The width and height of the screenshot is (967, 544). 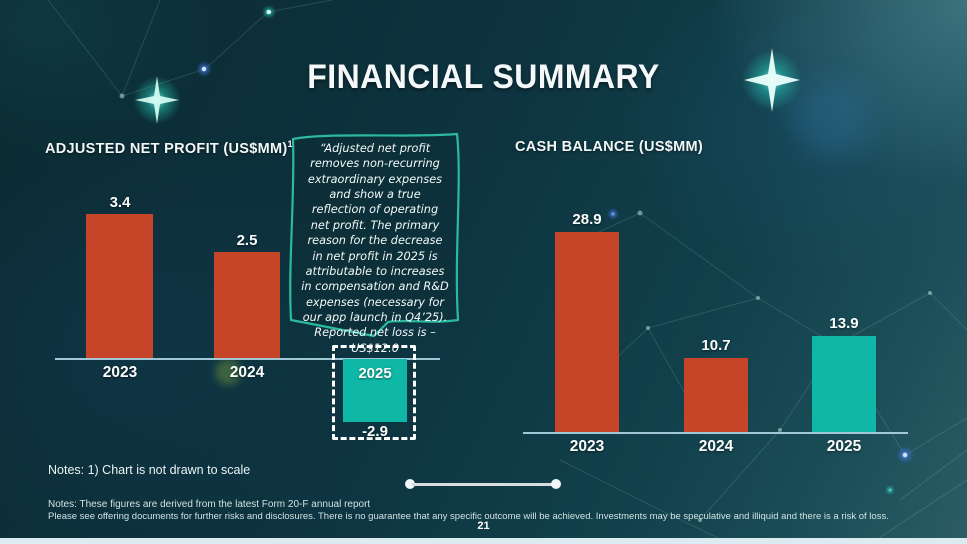 What do you see at coordinates (716, 395) in the screenshot?
I see `bar-cash-balance-2024` at bounding box center [716, 395].